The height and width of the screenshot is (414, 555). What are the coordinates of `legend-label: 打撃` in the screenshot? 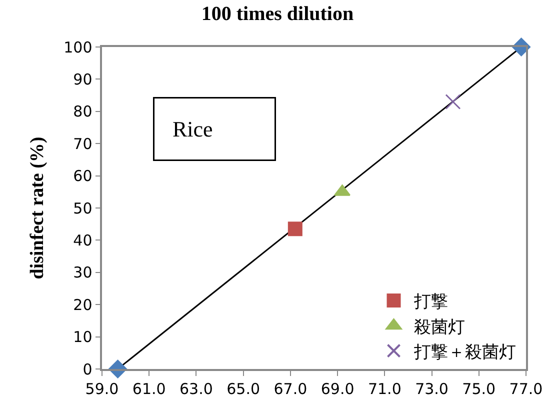 It's located at (430, 302).